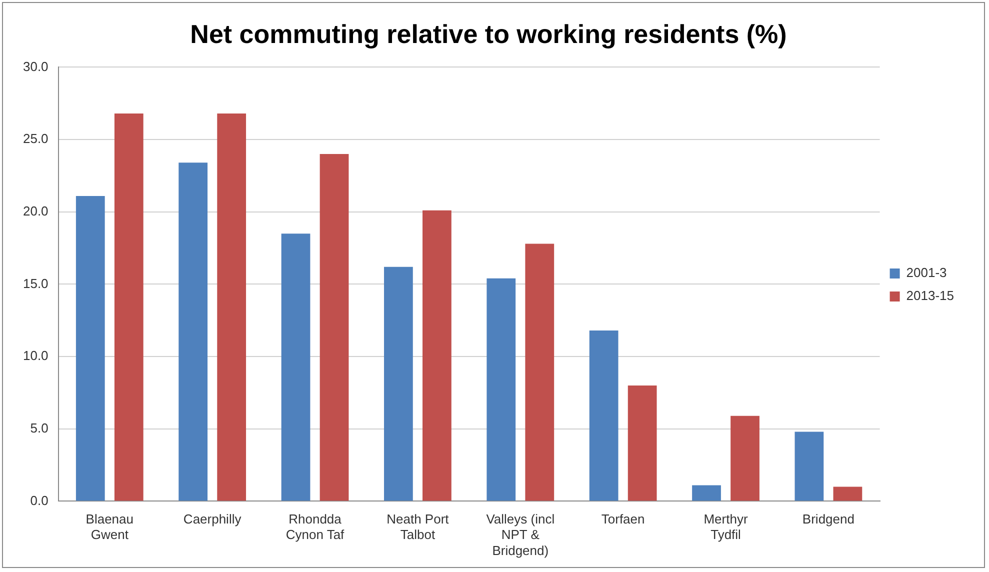 The height and width of the screenshot is (572, 989). I want to click on y-tick-label: 5.0, so click(39, 428).